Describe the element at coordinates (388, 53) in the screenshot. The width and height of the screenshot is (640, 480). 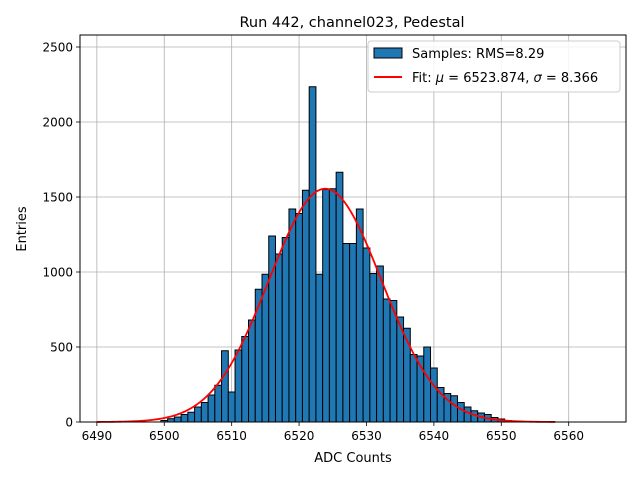
I see `legend-histogram-swatch` at that location.